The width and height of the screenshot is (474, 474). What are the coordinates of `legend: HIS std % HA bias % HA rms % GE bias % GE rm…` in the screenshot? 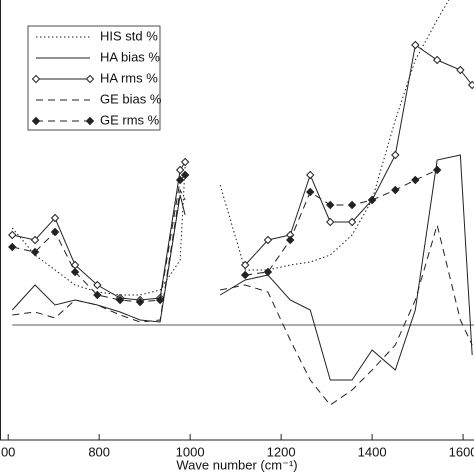 It's located at (94, 78).